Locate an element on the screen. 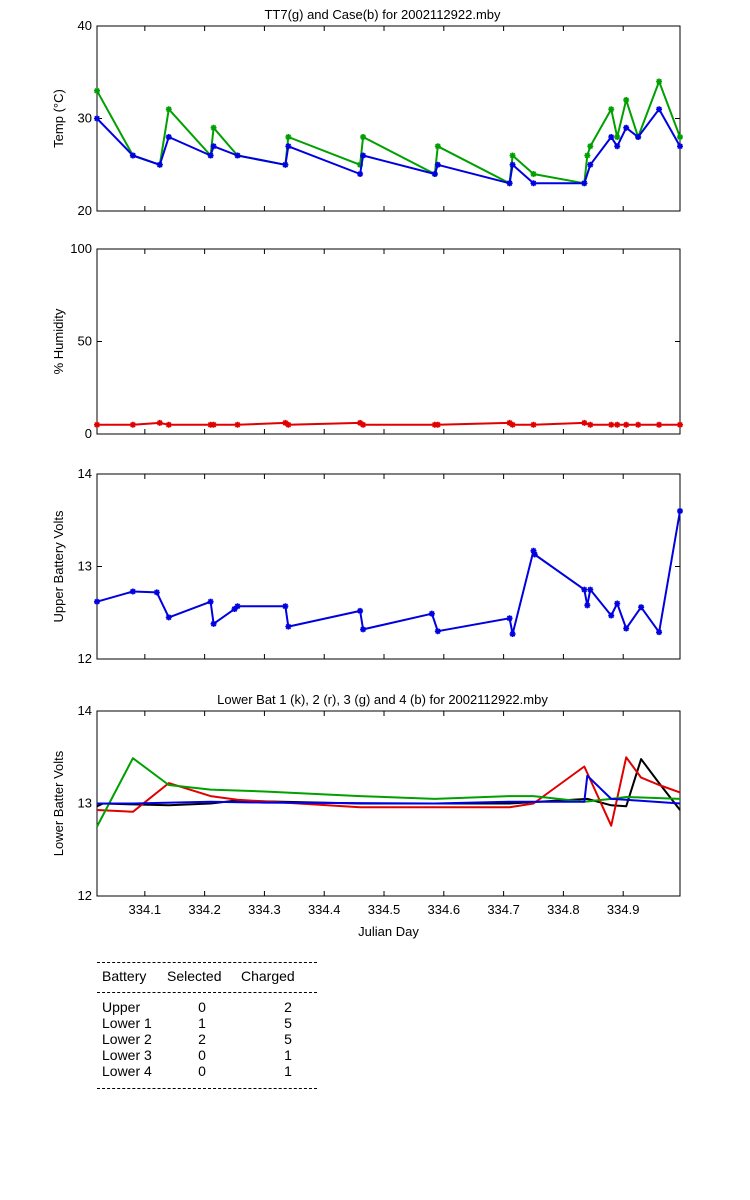 This screenshot has width=750, height=1200. x-axis-label: Julian Day is located at coordinates (388, 931).